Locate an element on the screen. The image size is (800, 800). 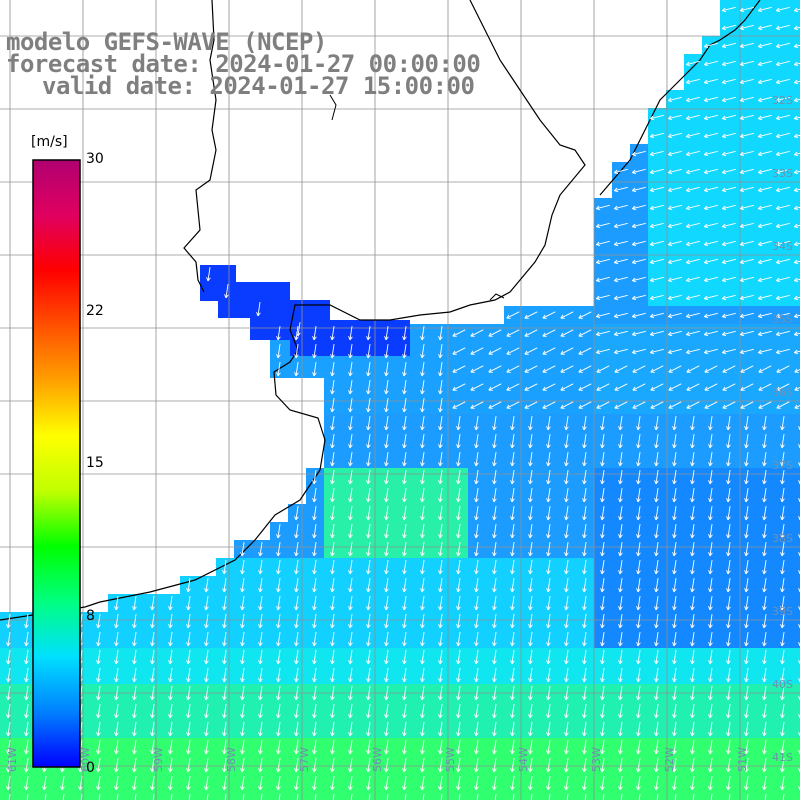
lat-label: 33S is located at coordinates (782, 173).